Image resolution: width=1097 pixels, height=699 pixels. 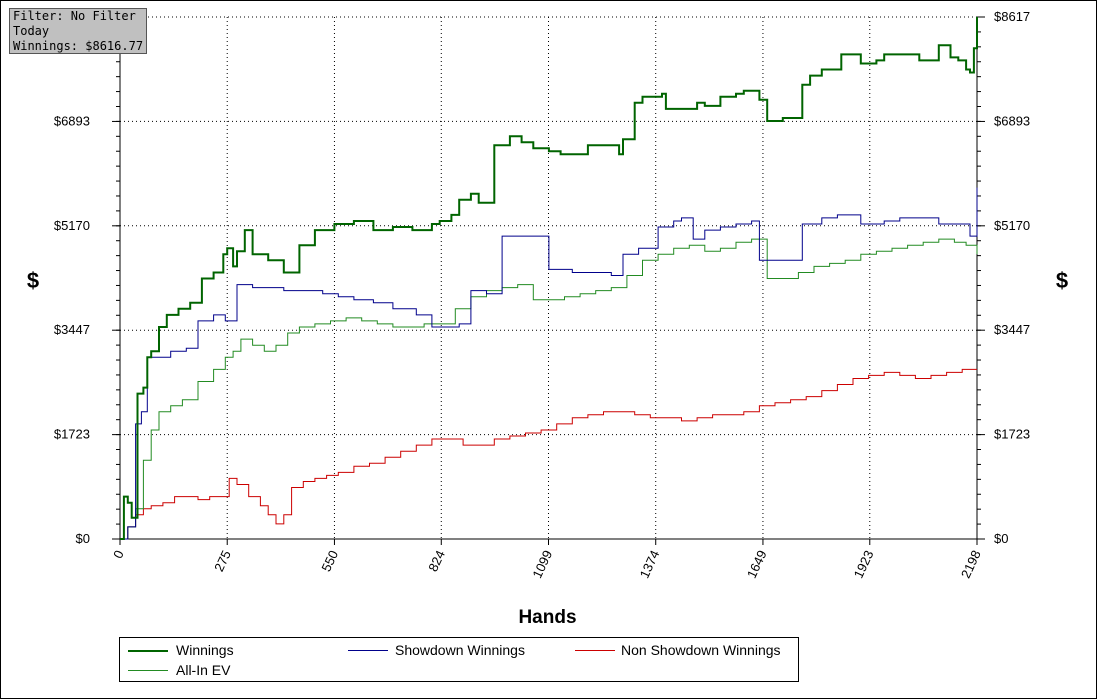 I want to click on y-tick-label-left: $0, so click(x=83, y=538).